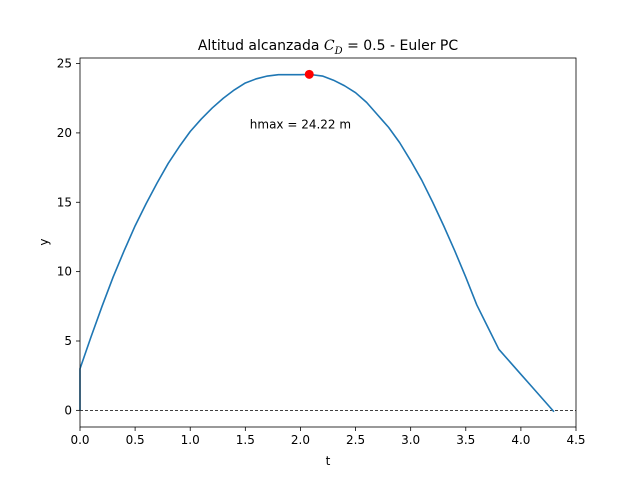 Image resolution: width=640 pixels, height=480 pixels. What do you see at coordinates (64, 272) in the screenshot?
I see `y-tick-label-2: 10` at bounding box center [64, 272].